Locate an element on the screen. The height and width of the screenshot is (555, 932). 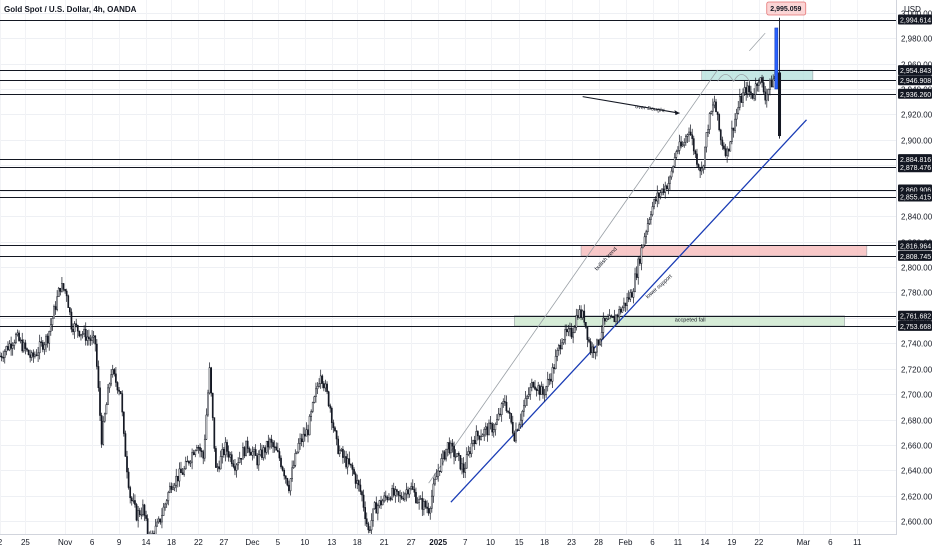
x-tick-label: 6 is located at coordinates (92, 542).